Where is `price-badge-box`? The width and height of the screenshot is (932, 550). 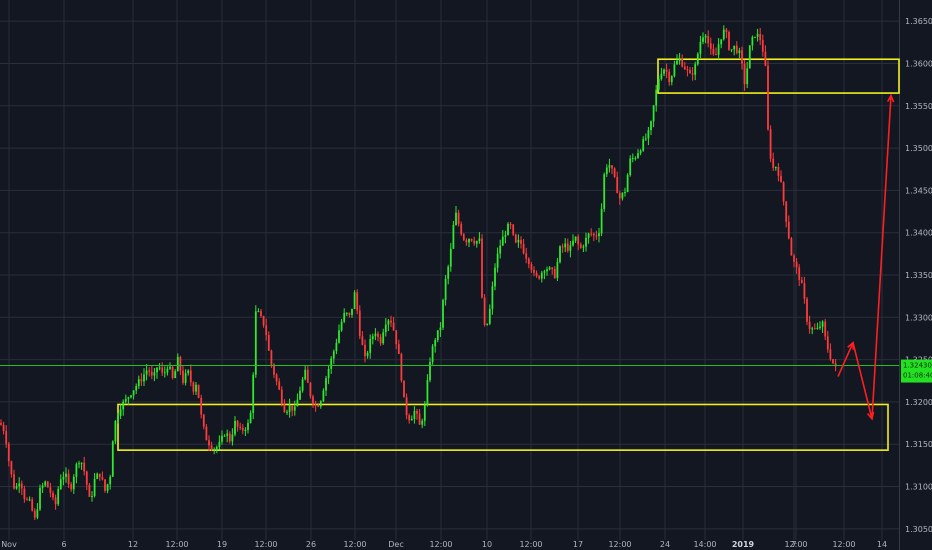
price-badge-box is located at coordinates (916, 371).